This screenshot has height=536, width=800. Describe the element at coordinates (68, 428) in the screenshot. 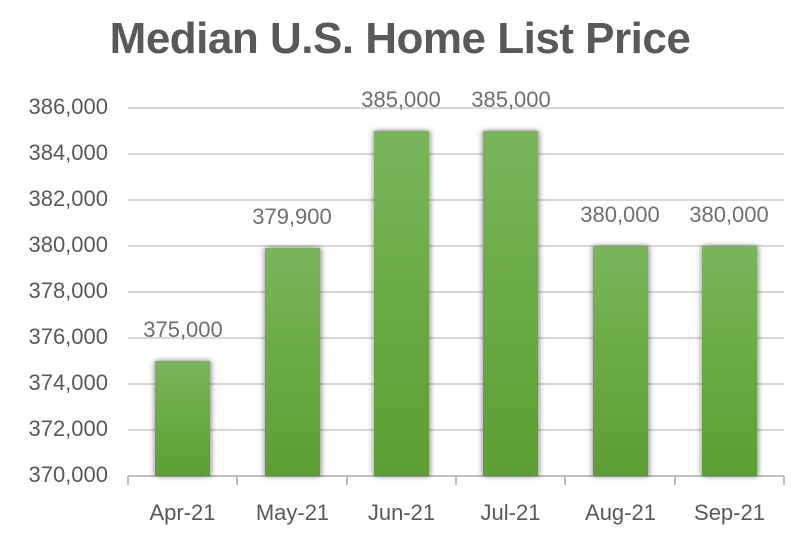

I see `y-tick-label: 372,000` at that location.